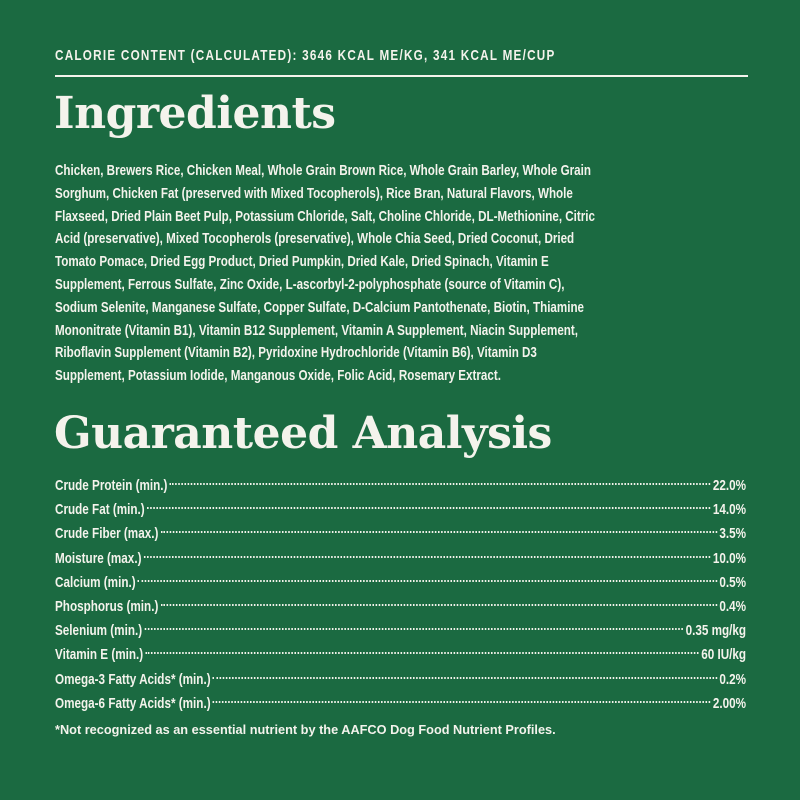 The height and width of the screenshot is (800, 800). I want to click on analysis-label: Calcium (min.), so click(95, 582).